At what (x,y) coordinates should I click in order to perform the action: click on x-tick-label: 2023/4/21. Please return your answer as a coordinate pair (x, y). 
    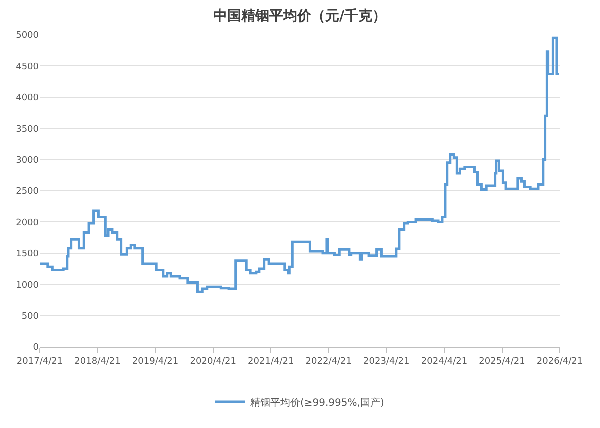
    Looking at the image, I should click on (387, 361).